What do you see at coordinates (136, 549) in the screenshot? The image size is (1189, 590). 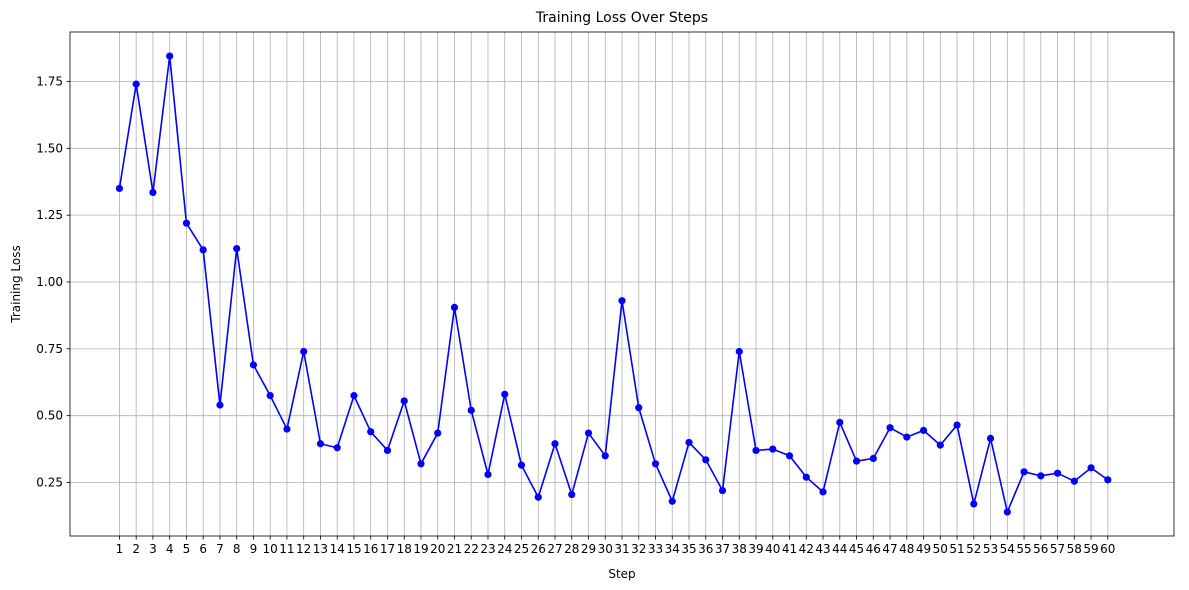 I see `x-tick-label: 2` at bounding box center [136, 549].